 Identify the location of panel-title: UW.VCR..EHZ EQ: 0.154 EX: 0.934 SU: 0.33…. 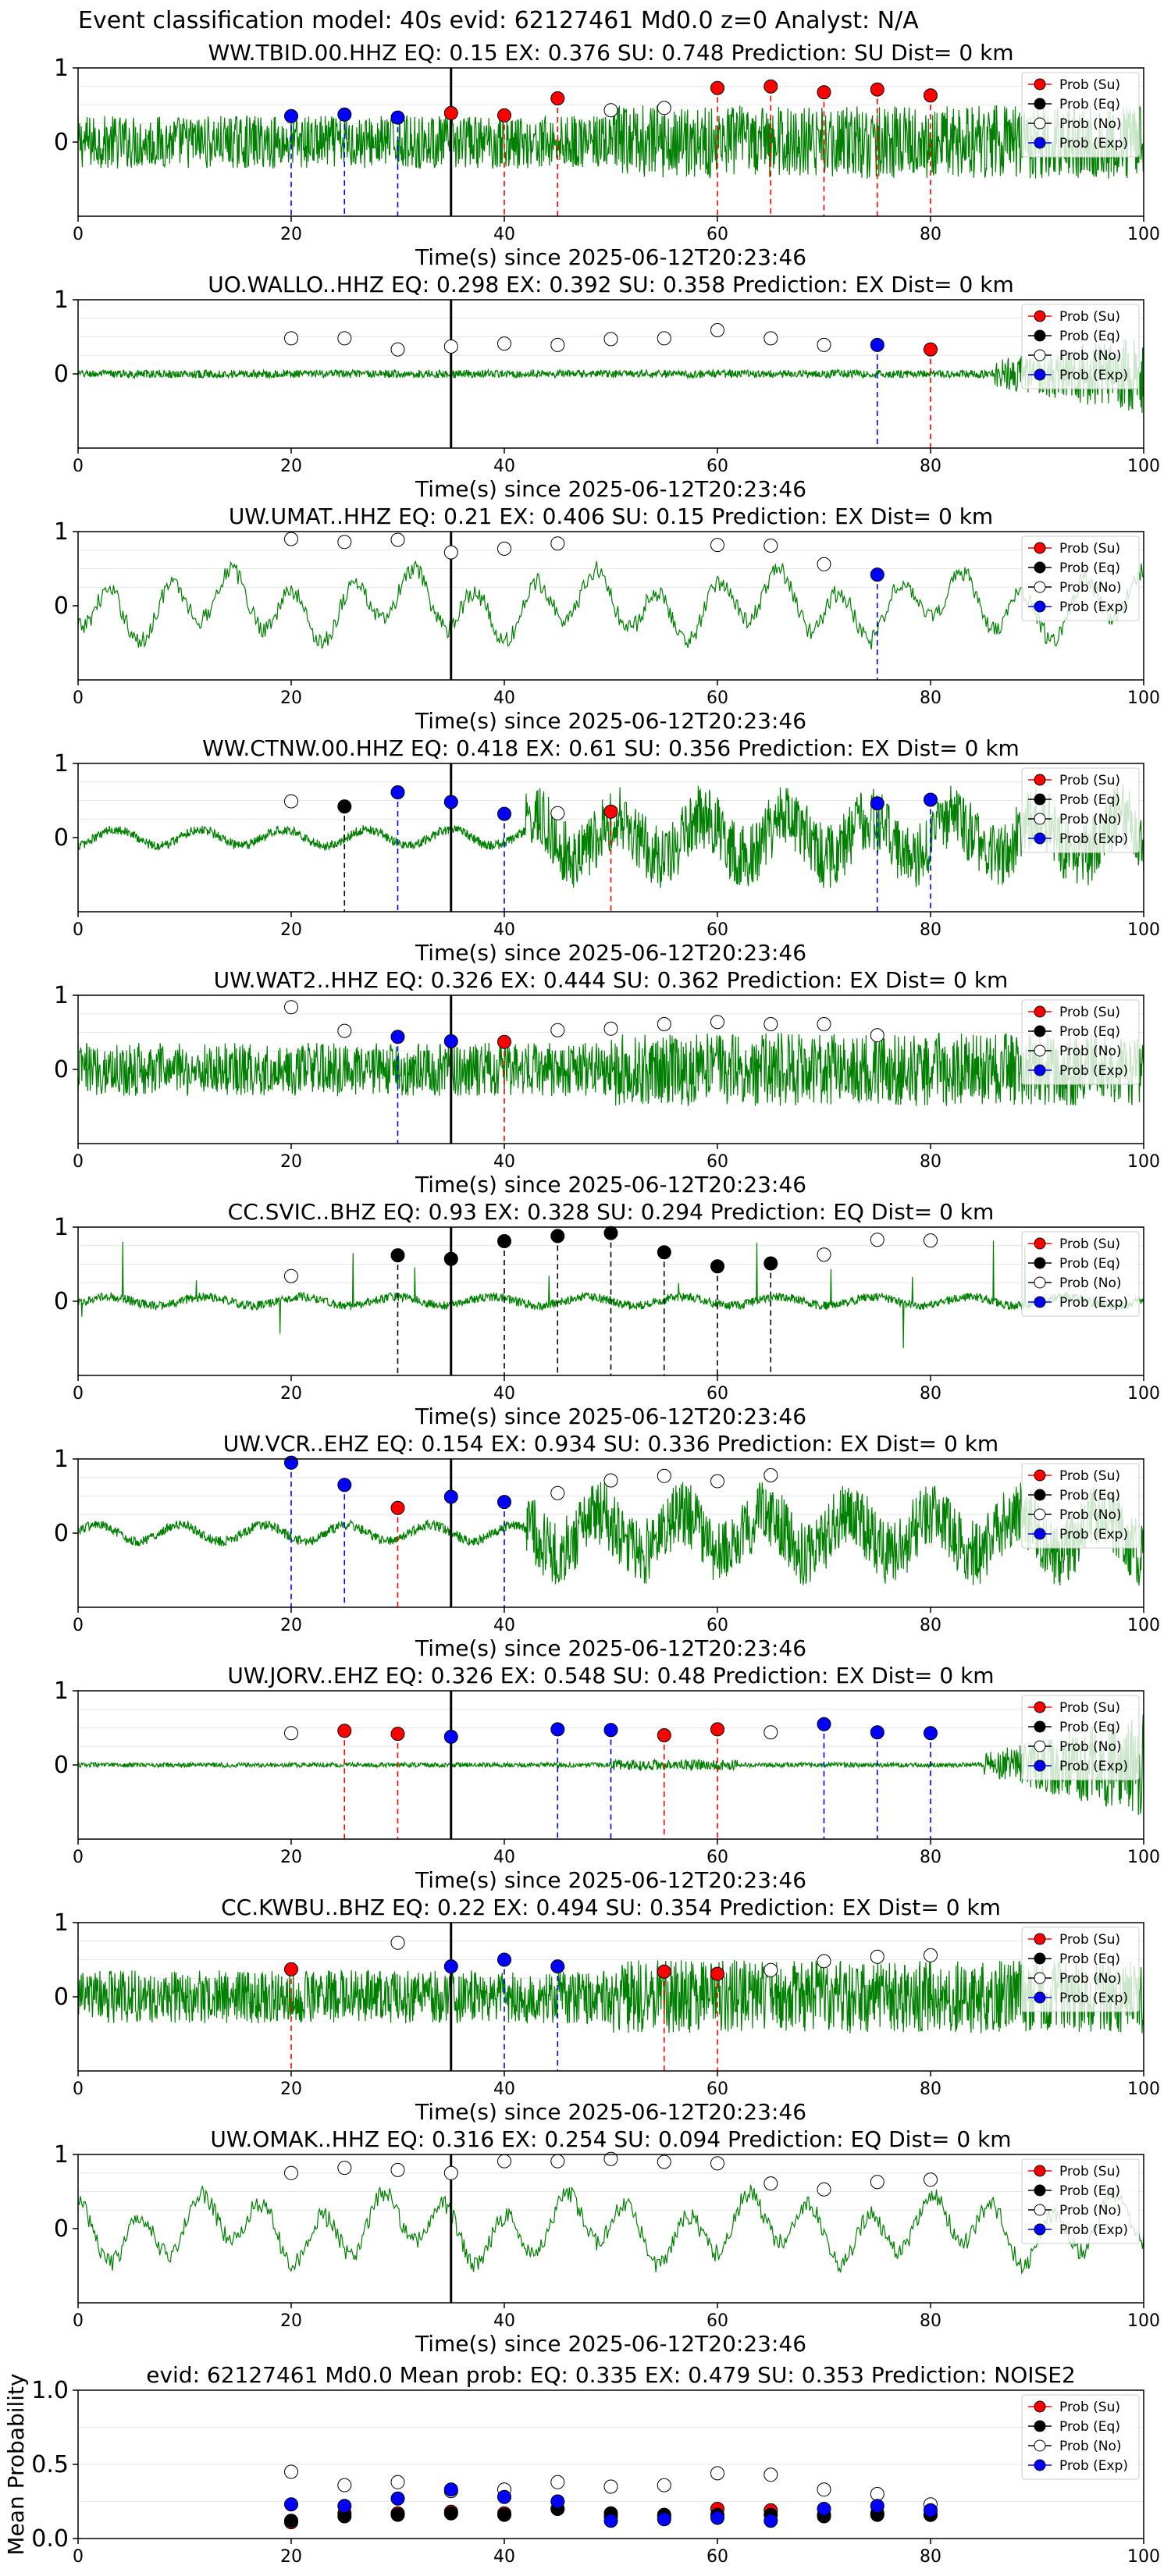
(610, 1444).